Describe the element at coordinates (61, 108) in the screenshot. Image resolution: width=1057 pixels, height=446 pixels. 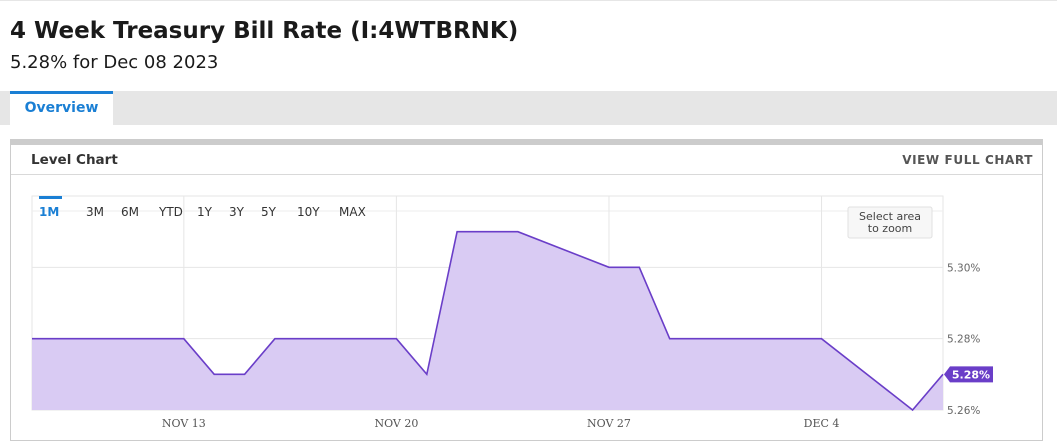
I see `tab-overview: Overview` at that location.